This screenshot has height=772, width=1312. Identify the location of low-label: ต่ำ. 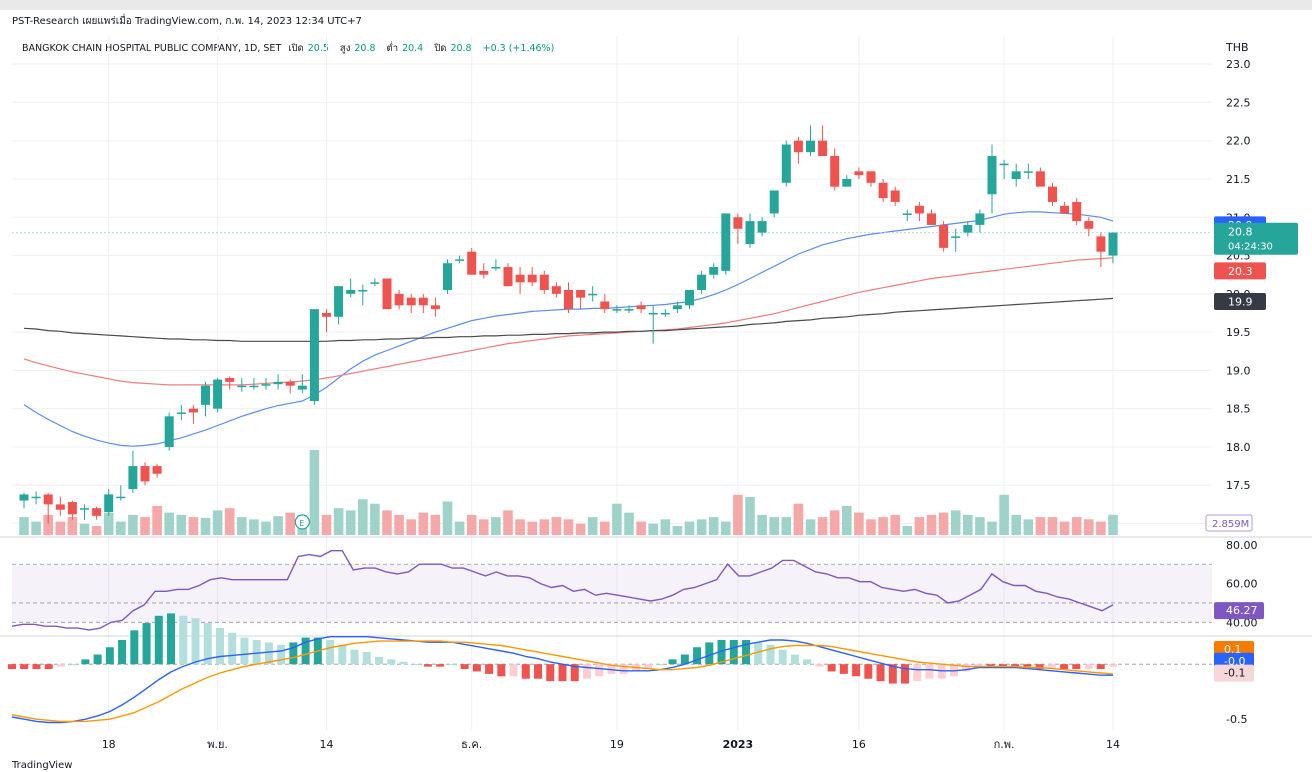
(392, 48).